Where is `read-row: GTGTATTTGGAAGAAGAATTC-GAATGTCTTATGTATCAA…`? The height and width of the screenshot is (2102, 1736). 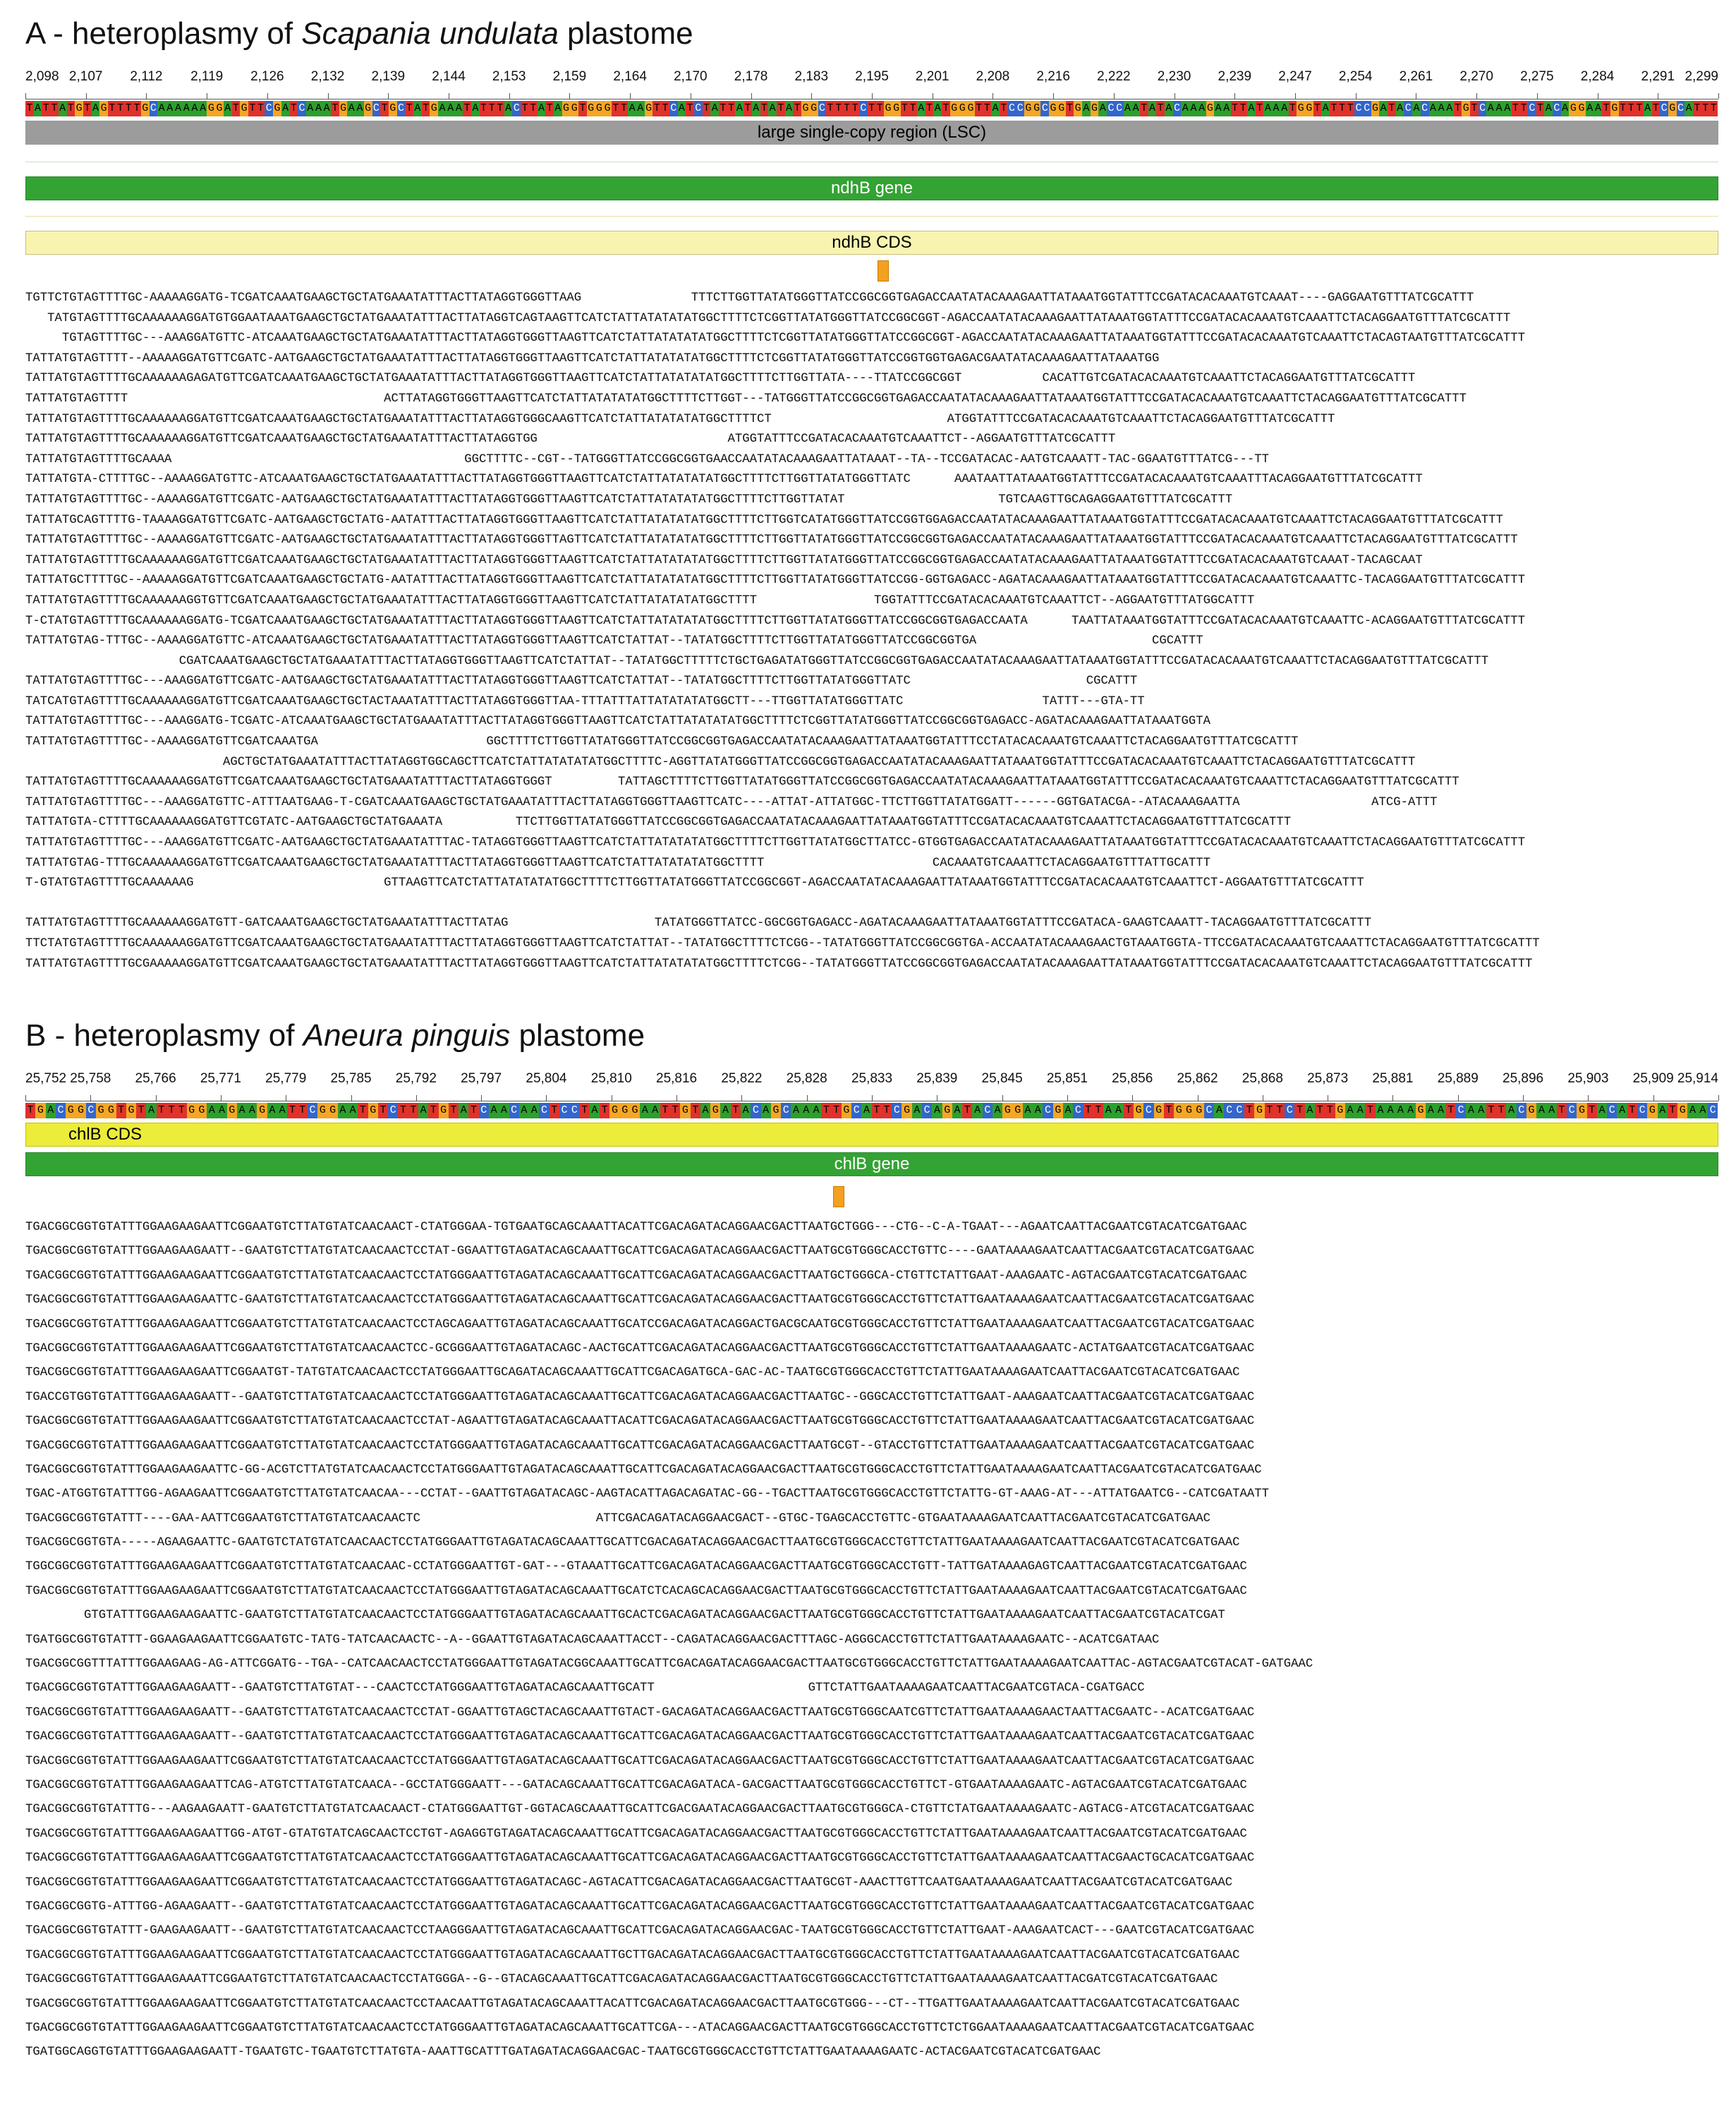
read-row: GTGTATTTGGAAGAAGAATTC-GAATGTCTTATGTATCAA… is located at coordinates (625, 1616).